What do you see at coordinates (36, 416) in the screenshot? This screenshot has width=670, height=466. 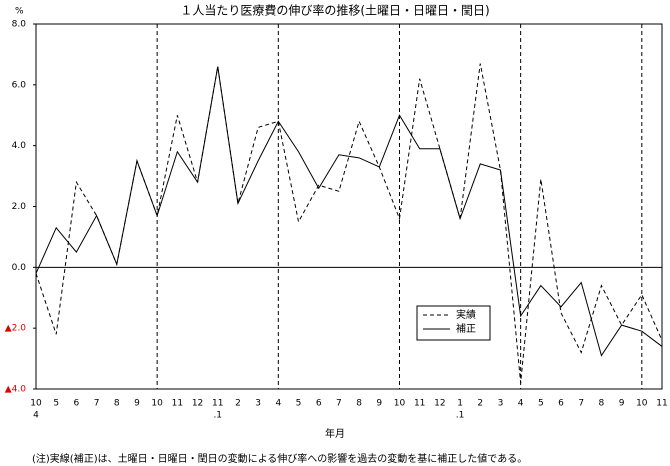 I see `x-sublabel: 4` at bounding box center [36, 416].